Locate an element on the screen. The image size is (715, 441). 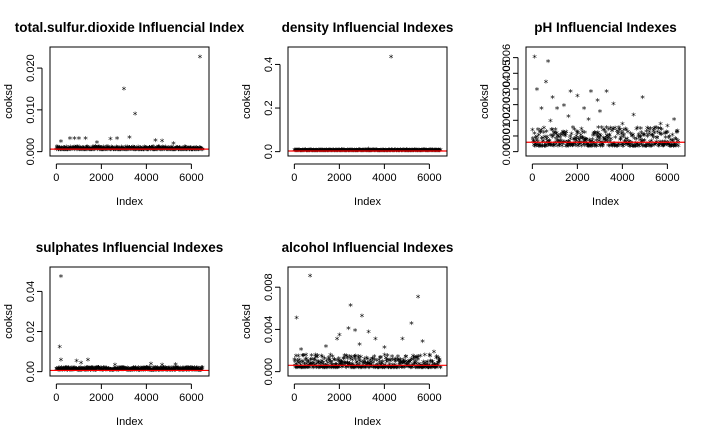
x-axis: 0 2000 4000 6000 is located at coordinates (128, 393).